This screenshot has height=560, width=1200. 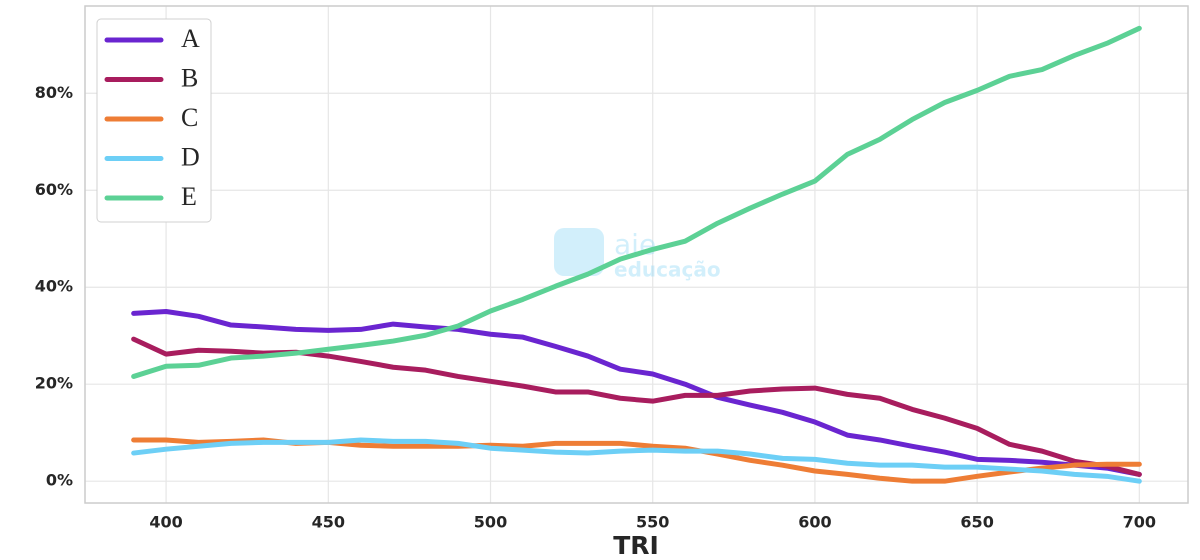 I want to click on x-tick-label: 550, so click(x=652, y=522).